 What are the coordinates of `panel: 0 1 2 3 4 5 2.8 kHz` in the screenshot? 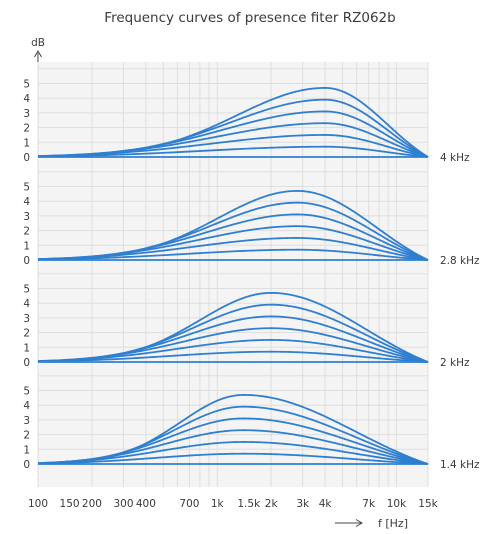 It's located at (251, 225).